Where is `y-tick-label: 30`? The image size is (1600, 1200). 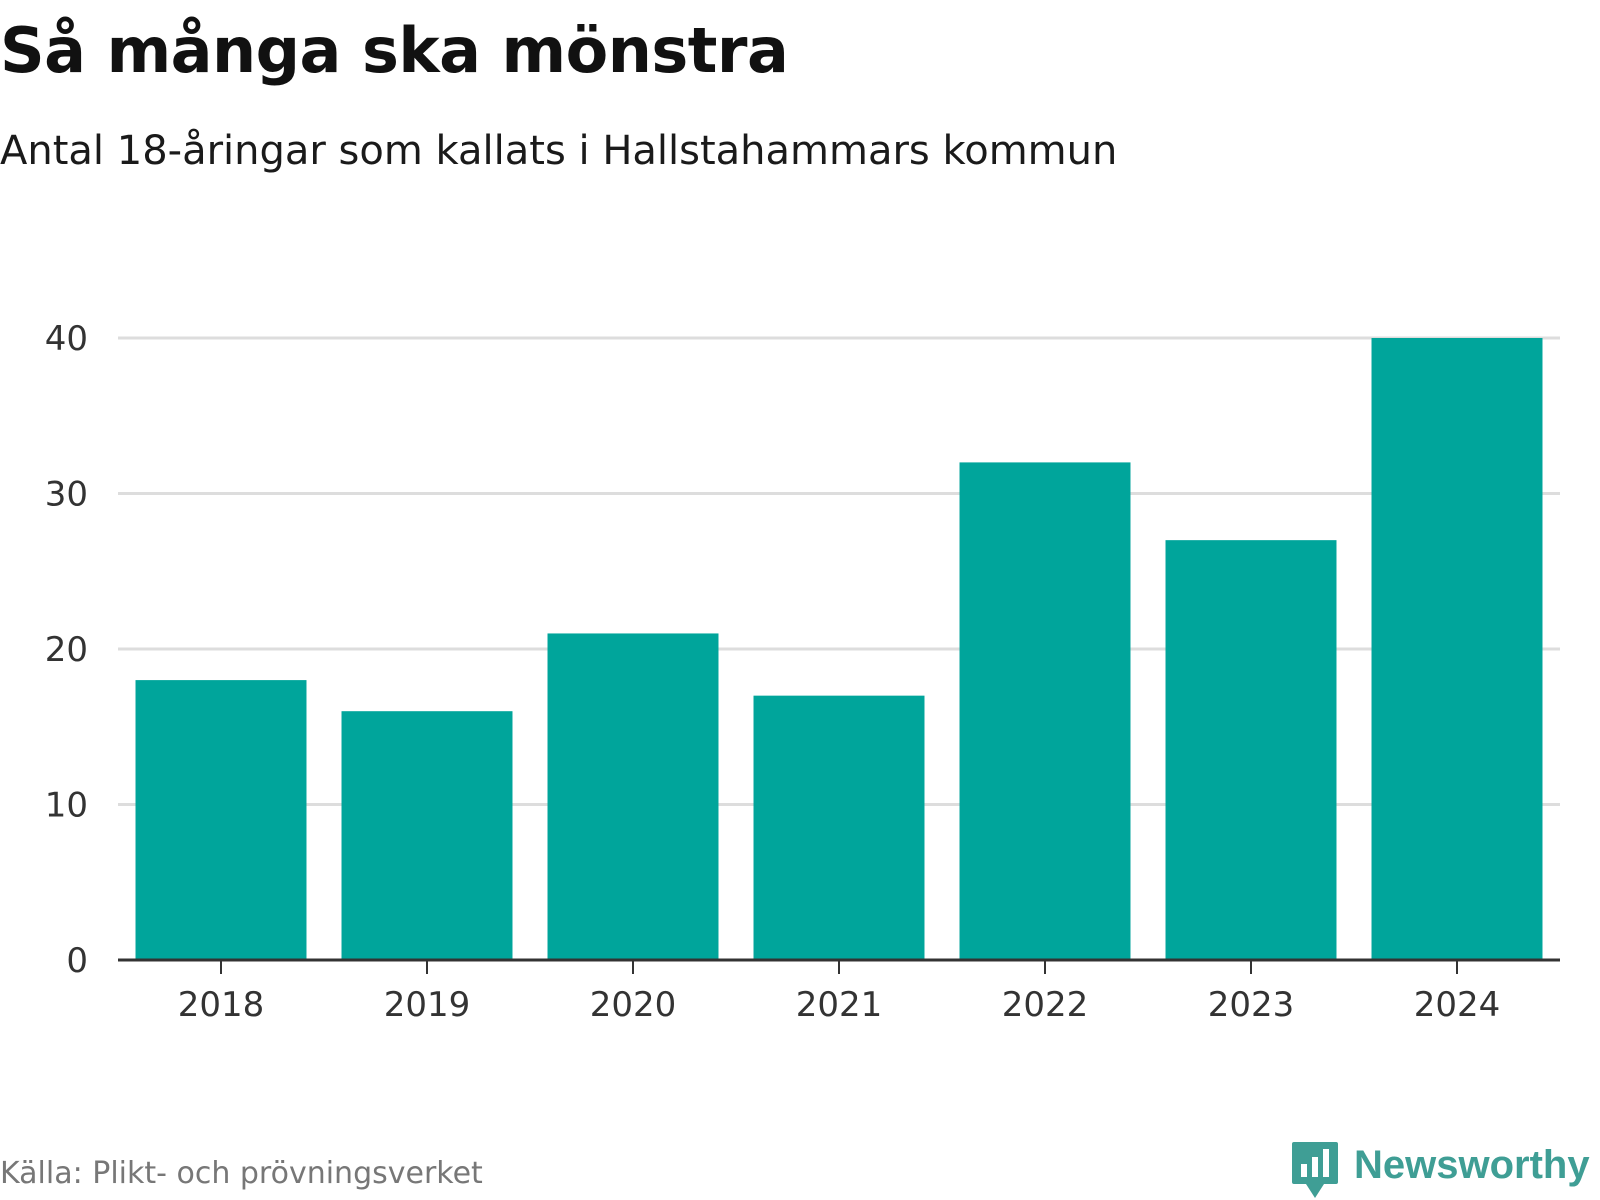
y-tick-label: 30 is located at coordinates (66, 495).